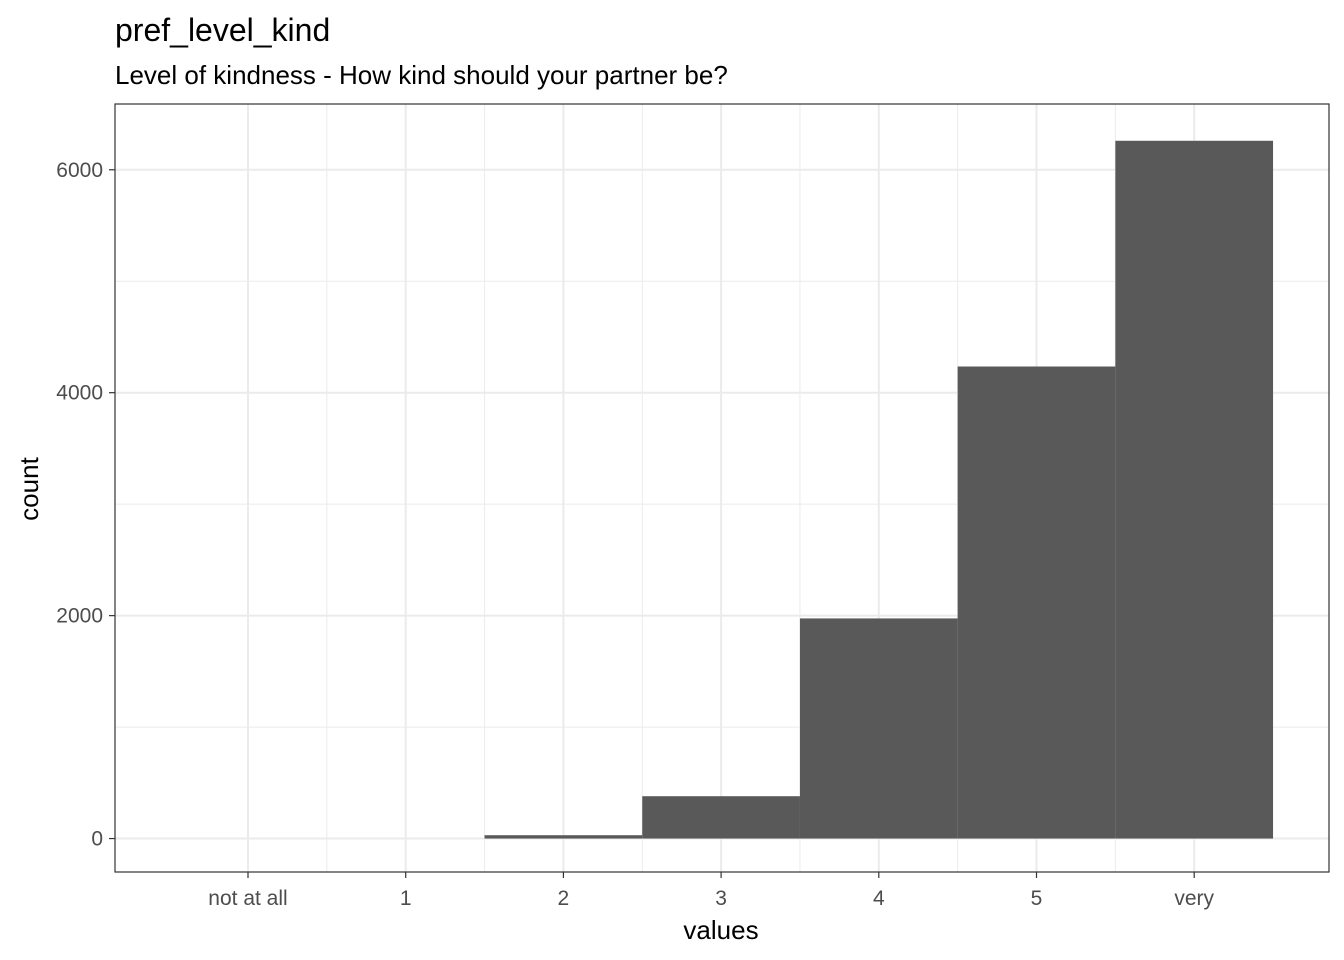  What do you see at coordinates (1037, 898) in the screenshot?
I see `x-tick-label: 5` at bounding box center [1037, 898].